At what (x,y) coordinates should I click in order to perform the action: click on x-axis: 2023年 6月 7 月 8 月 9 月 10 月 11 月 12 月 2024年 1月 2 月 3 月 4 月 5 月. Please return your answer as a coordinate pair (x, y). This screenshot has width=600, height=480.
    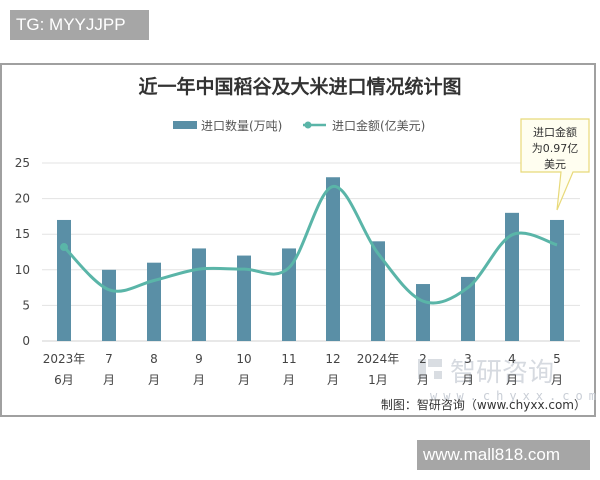
    Looking at the image, I should click on (303, 369).